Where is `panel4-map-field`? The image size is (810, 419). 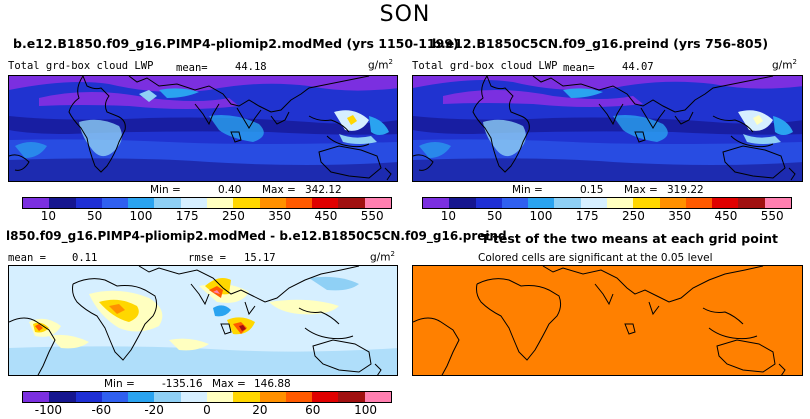
panel4-map-field is located at coordinates (607, 320).